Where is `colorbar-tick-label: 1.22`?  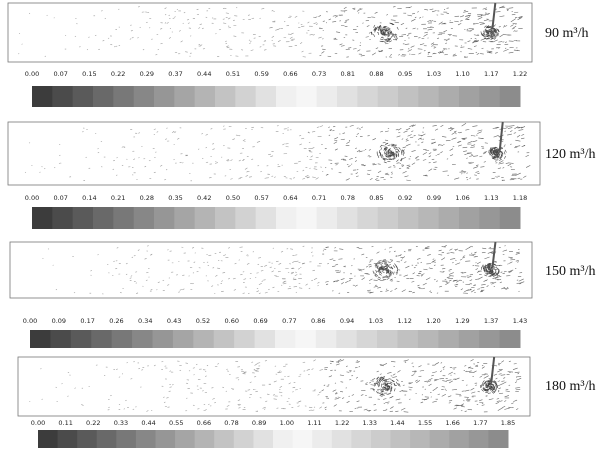 colorbar-tick-label: 1.22 is located at coordinates (520, 74).